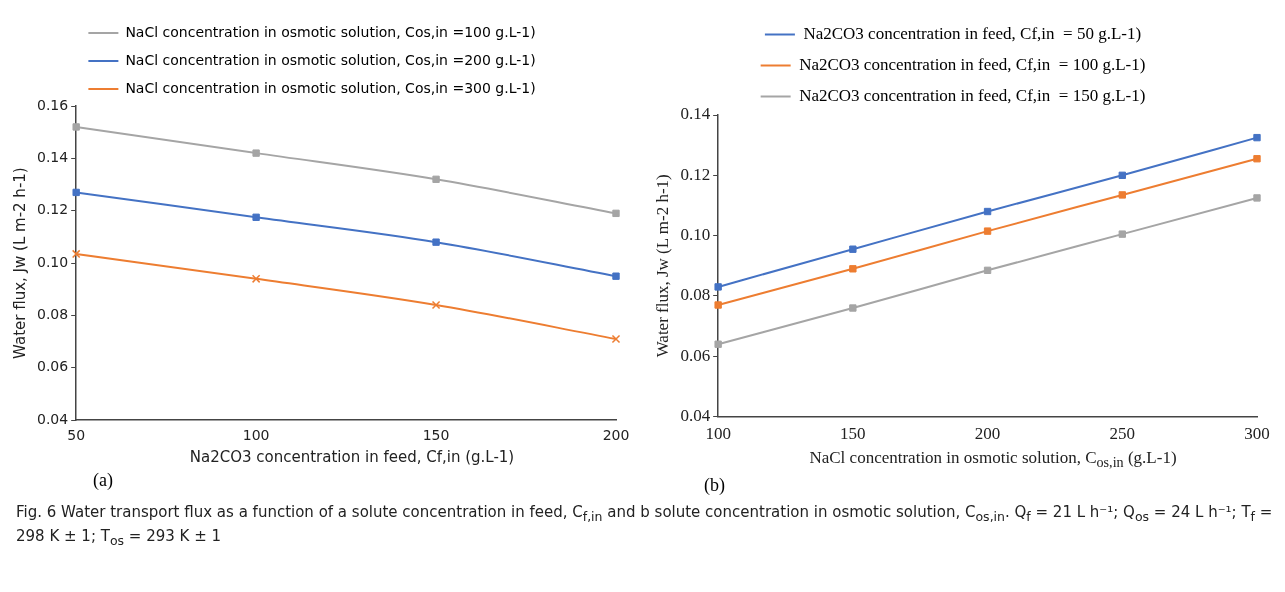 Image resolution: width=1285 pixels, height=592 pixels. Describe the element at coordinates (330, 59) in the screenshot. I see `legend-label: NaCl concentration in osmotic solution, Cos,in =200 g.L-1)` at that location.